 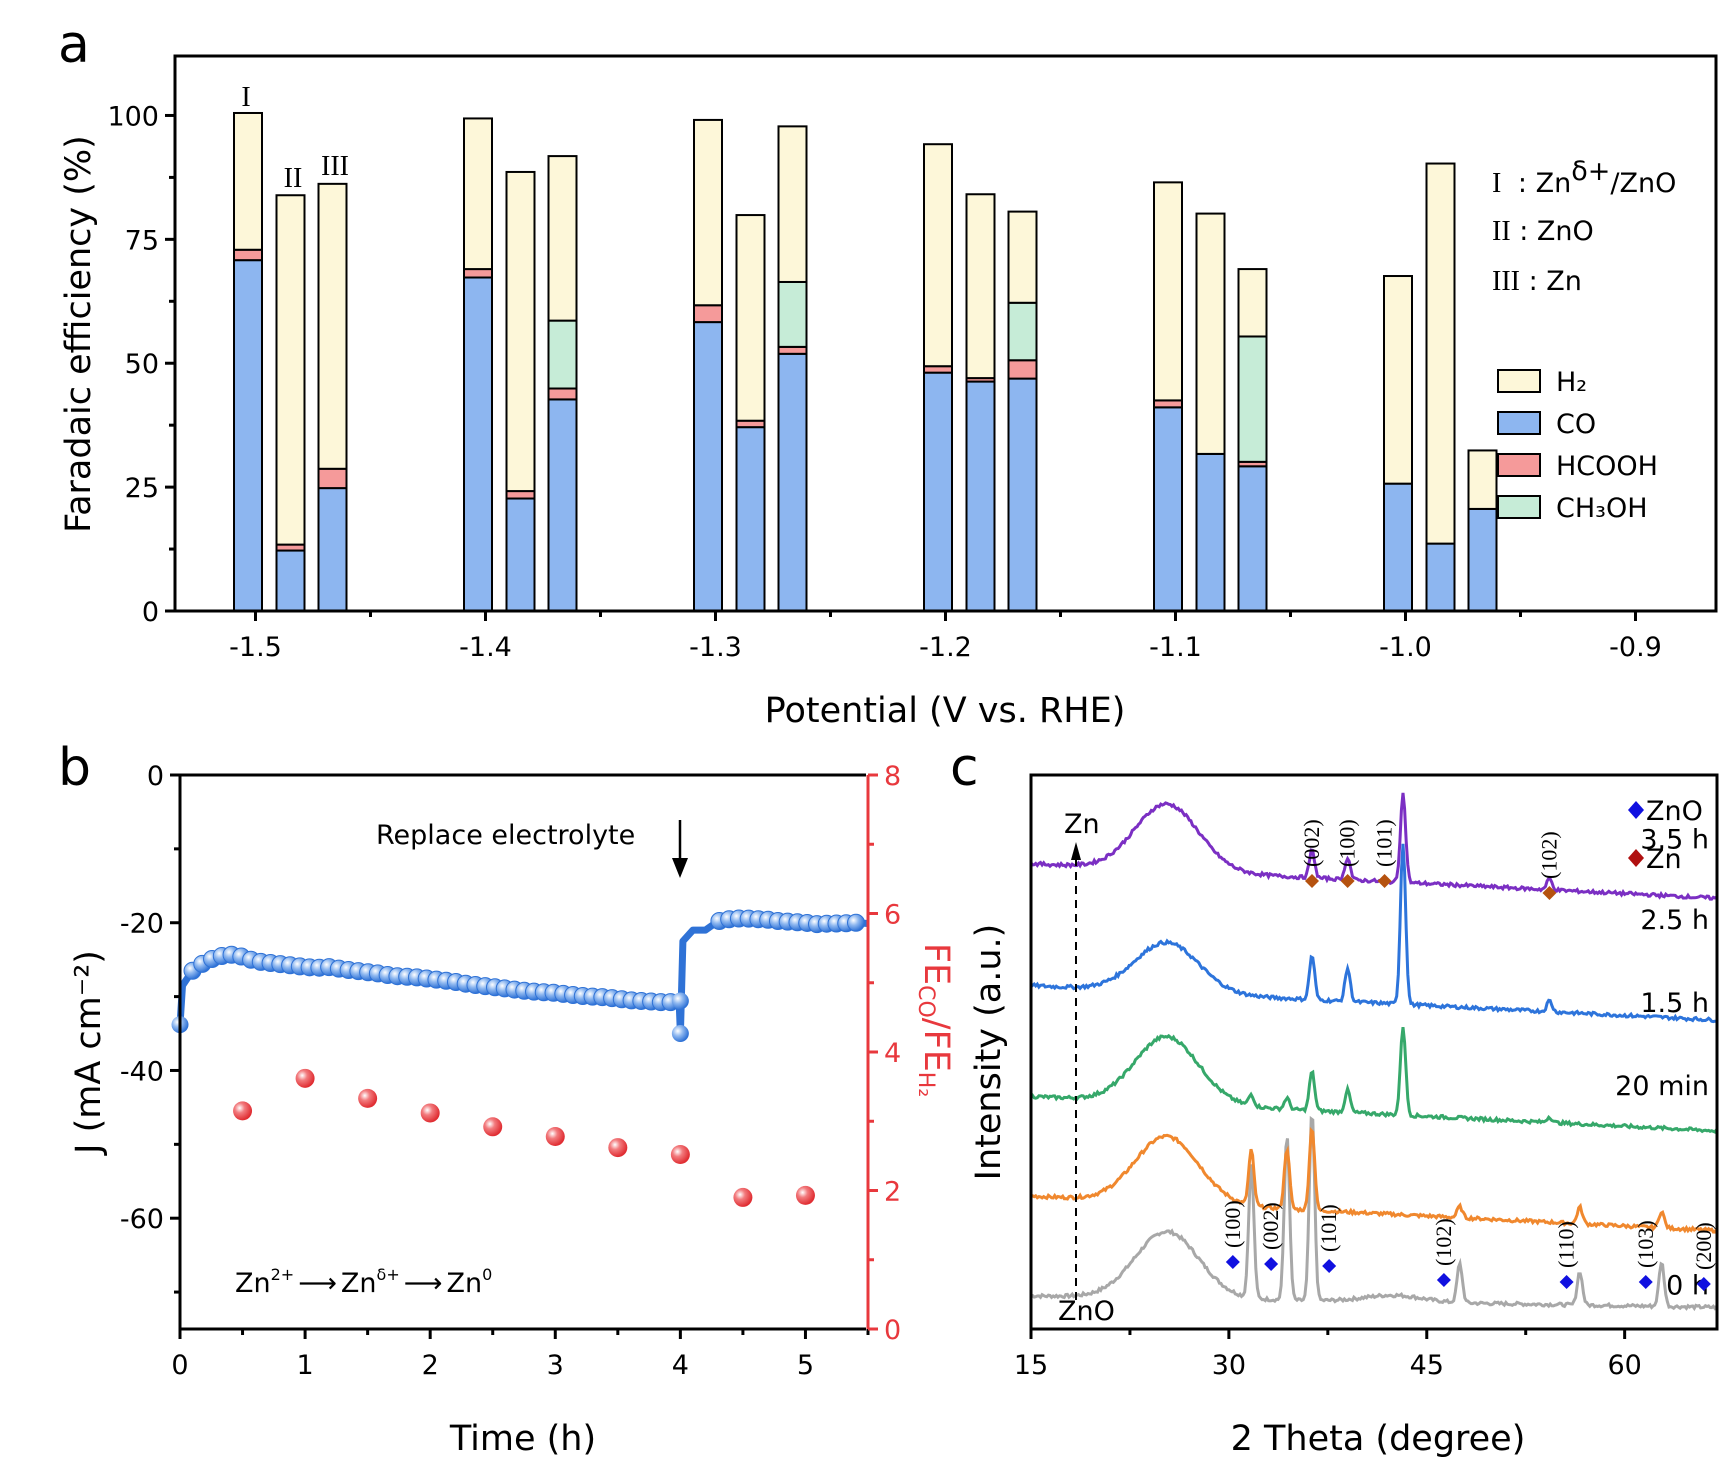 What do you see at coordinates (522, 975) in the screenshot?
I see `current-density-line` at bounding box center [522, 975].